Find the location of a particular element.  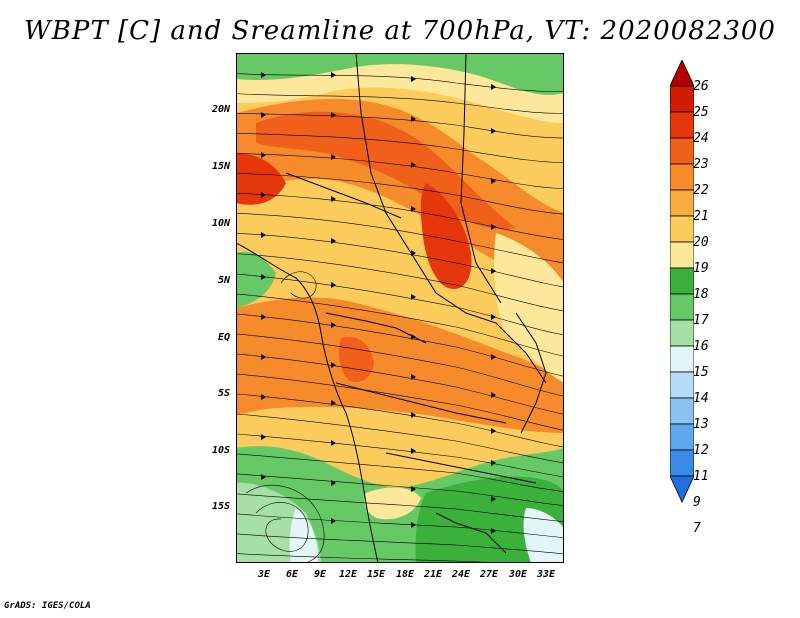

field-cyan-sw is located at coordinates (303, 535).